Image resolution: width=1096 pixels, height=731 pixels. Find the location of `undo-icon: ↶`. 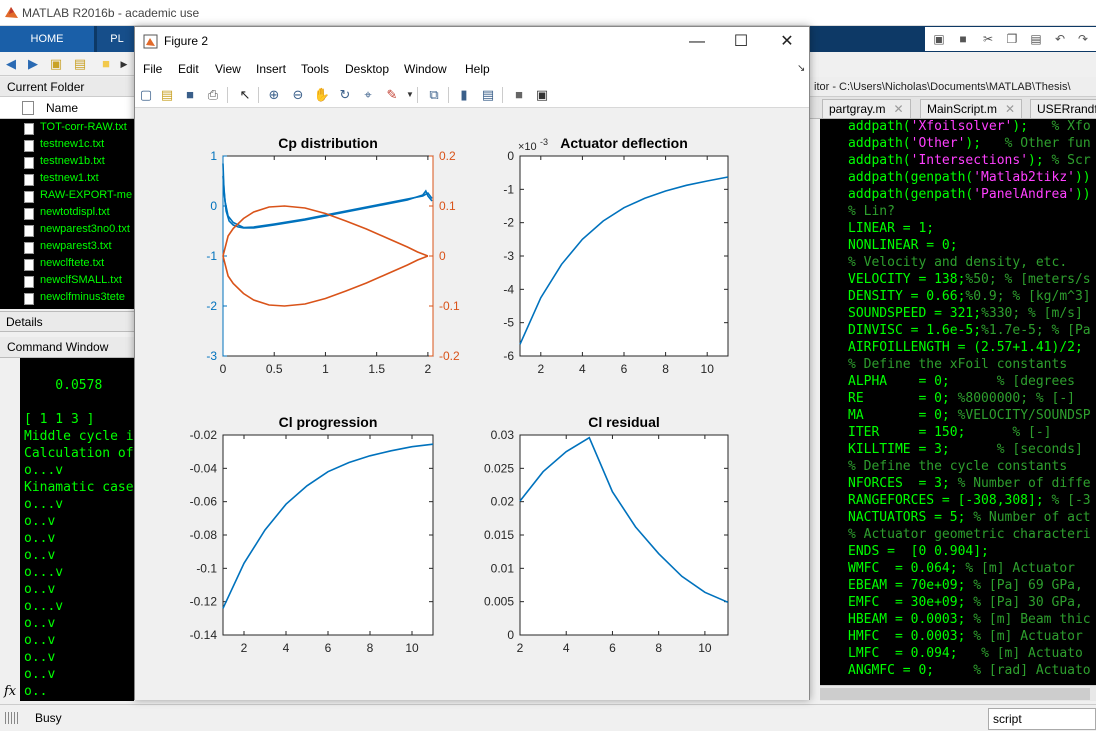

undo-icon: ↶ is located at coordinates (1060, 39).